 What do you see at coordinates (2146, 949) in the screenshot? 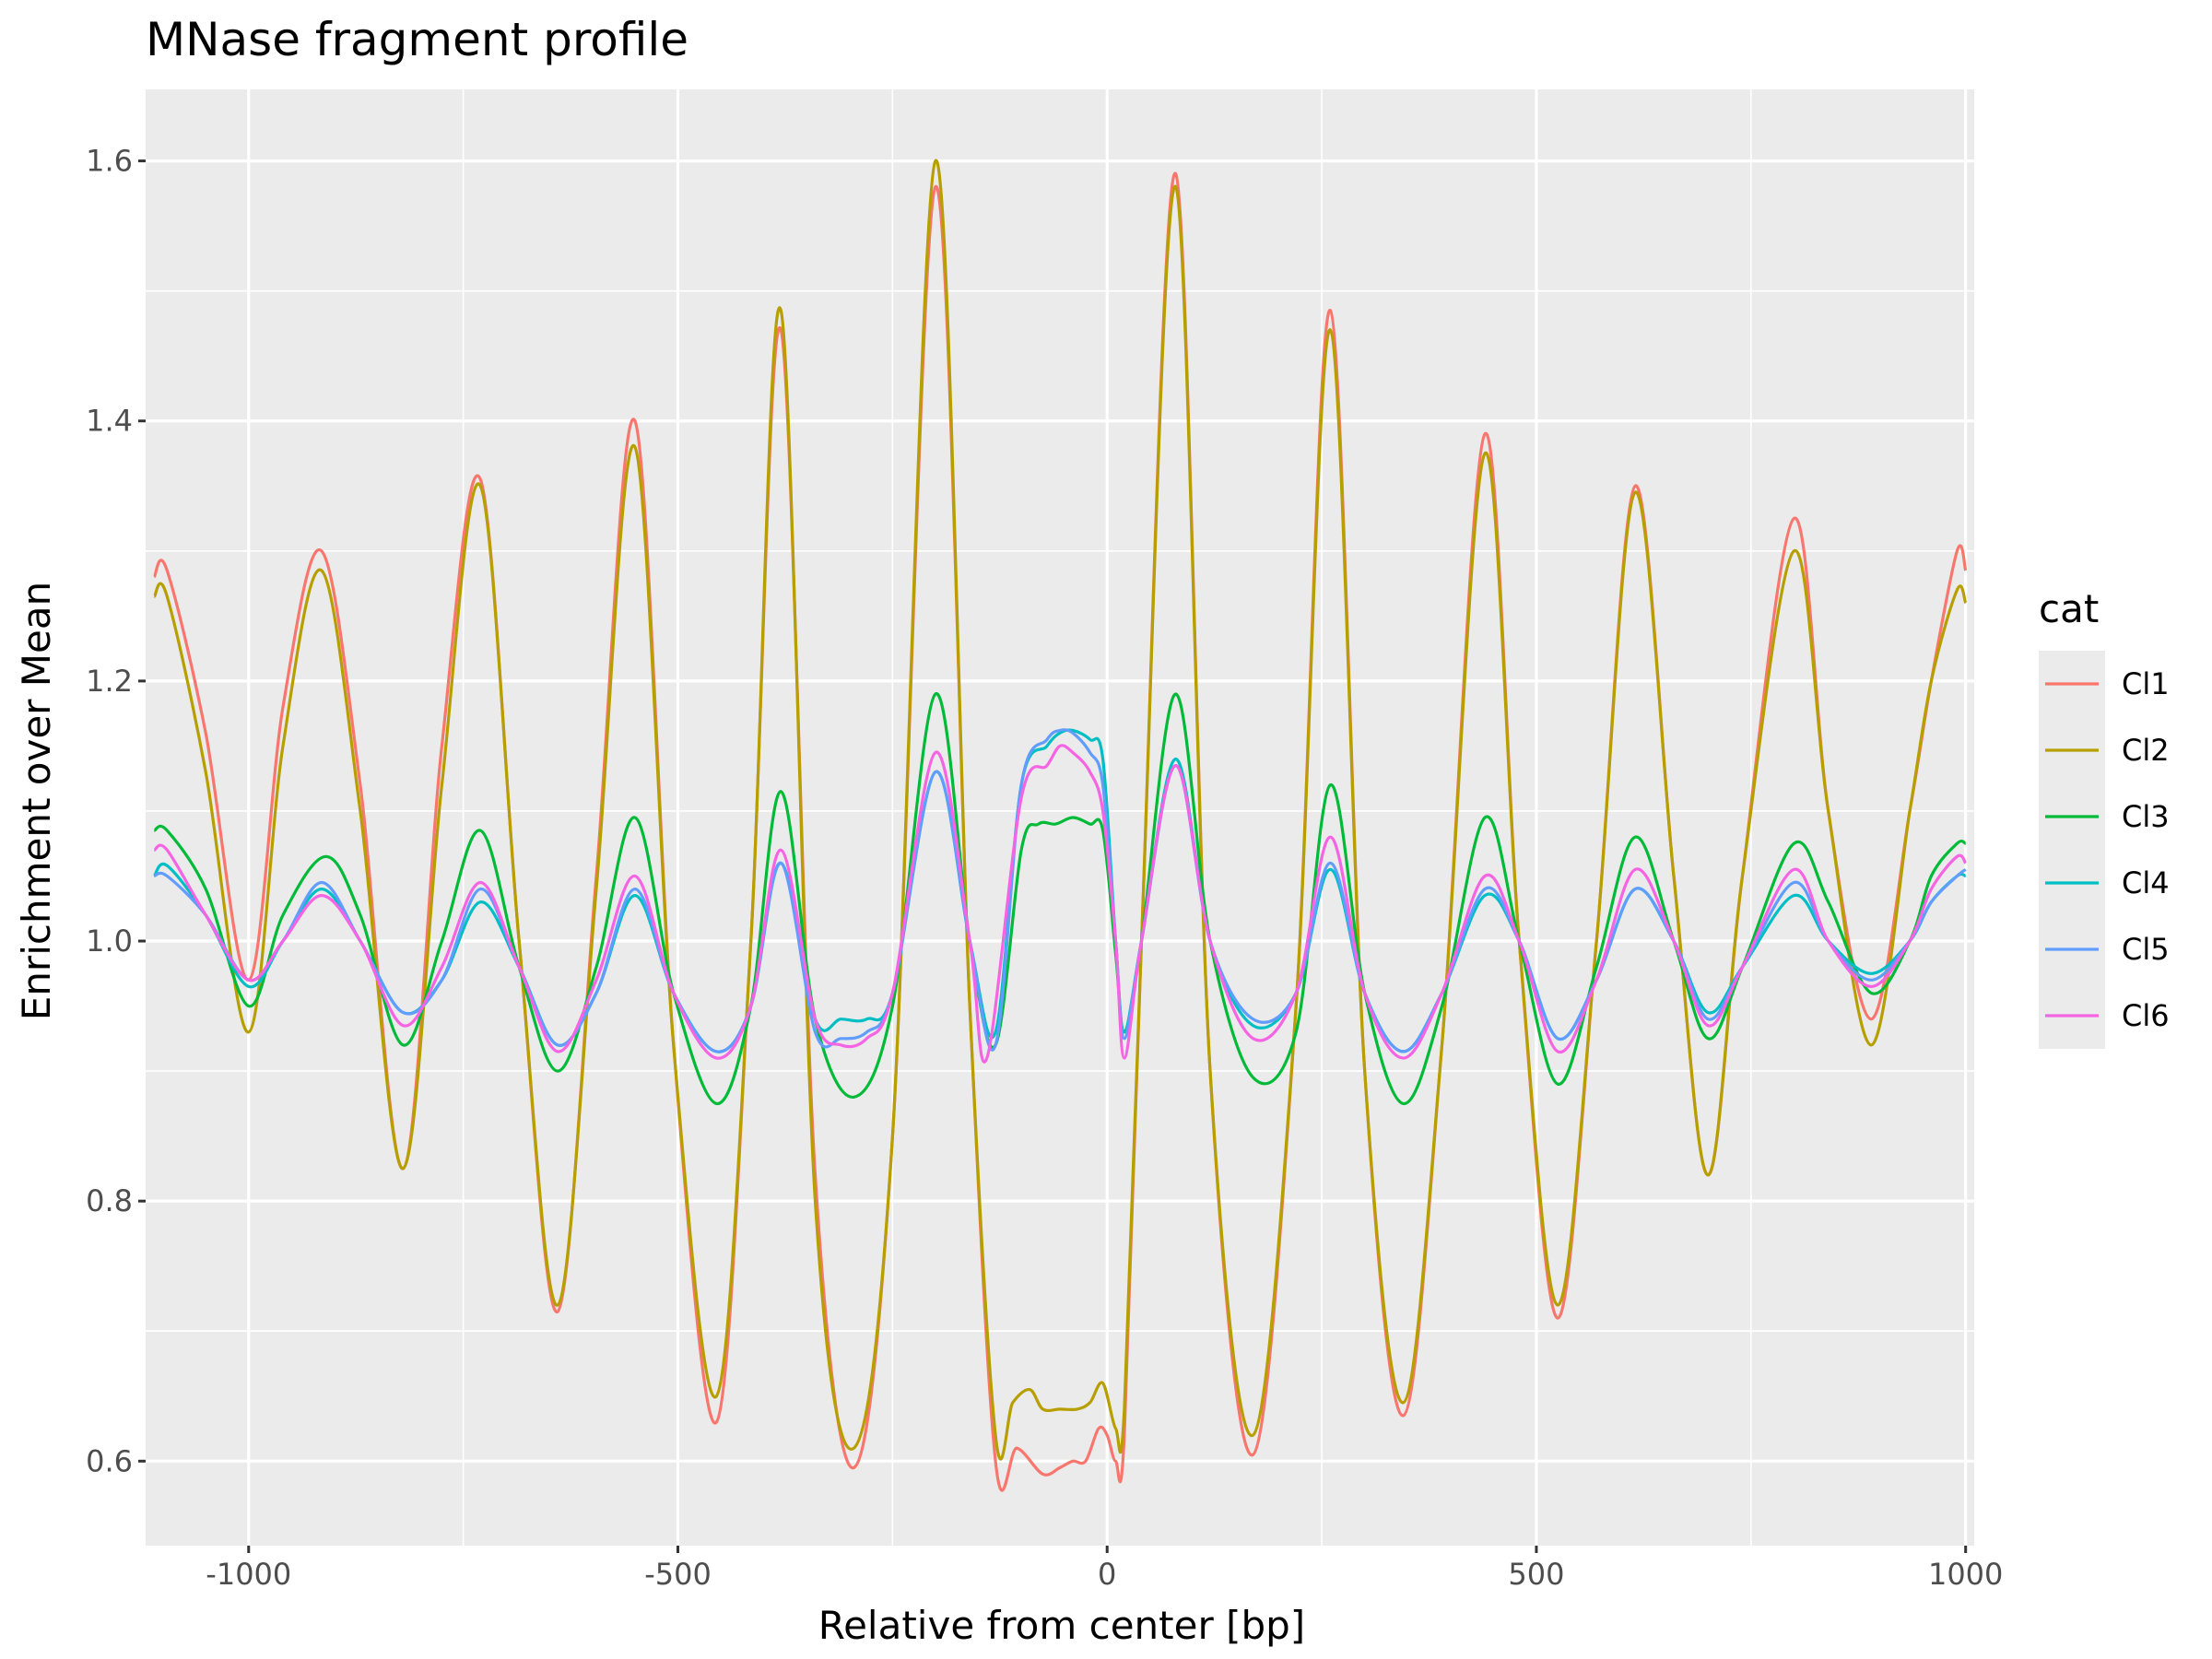
I see `legend-label-cl5: Cl5` at bounding box center [2146, 949].